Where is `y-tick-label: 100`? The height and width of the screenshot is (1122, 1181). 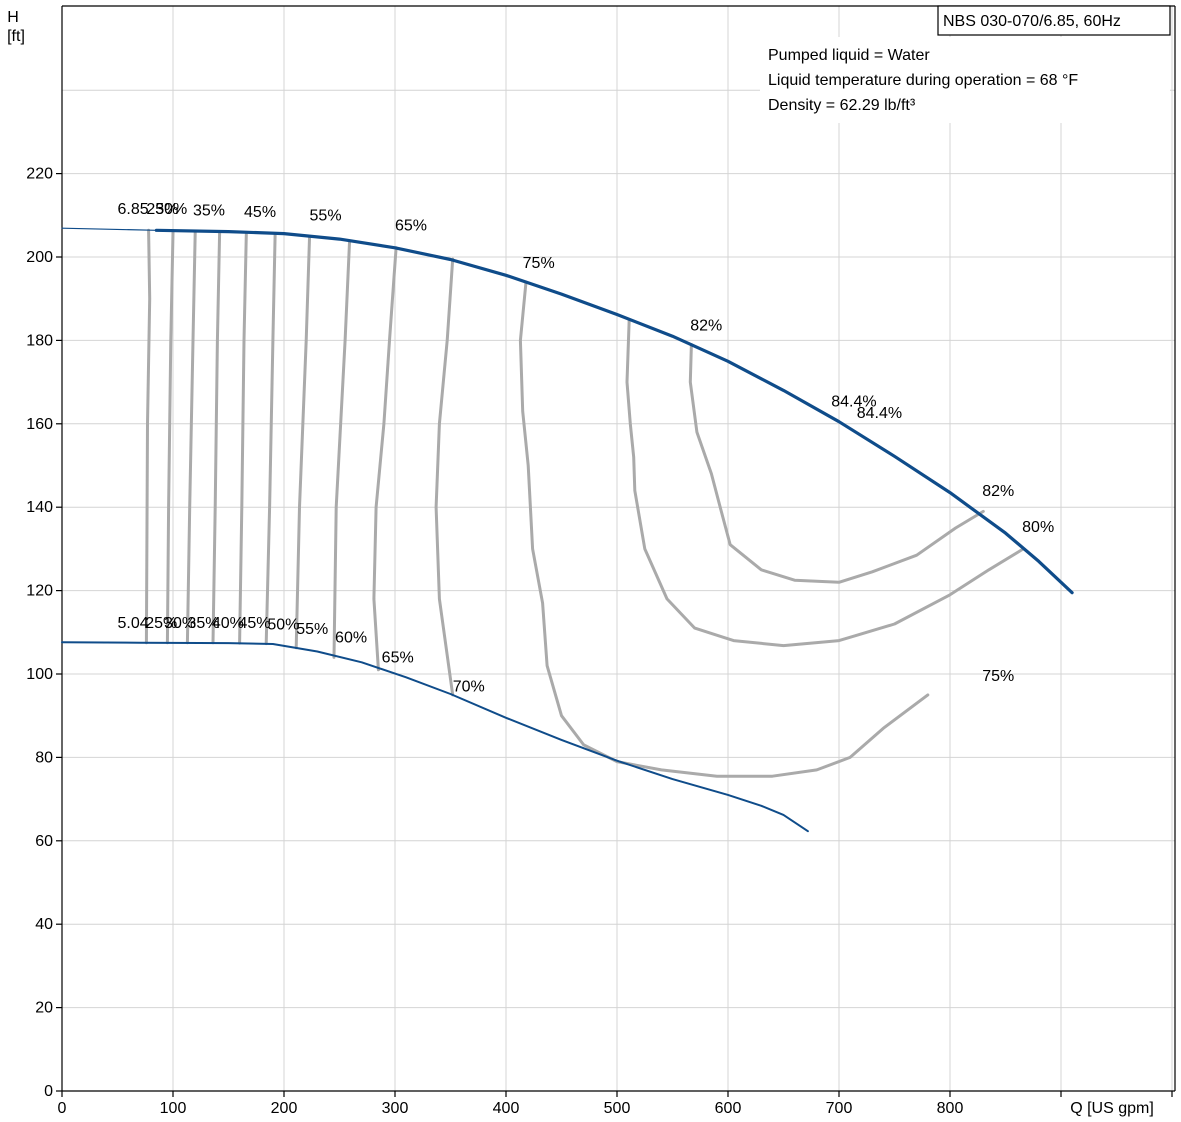 y-tick-label: 100 is located at coordinates (39, 674).